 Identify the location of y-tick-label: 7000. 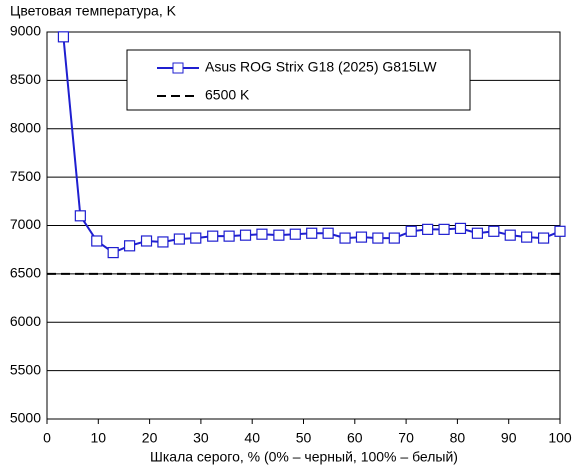
(25, 224).